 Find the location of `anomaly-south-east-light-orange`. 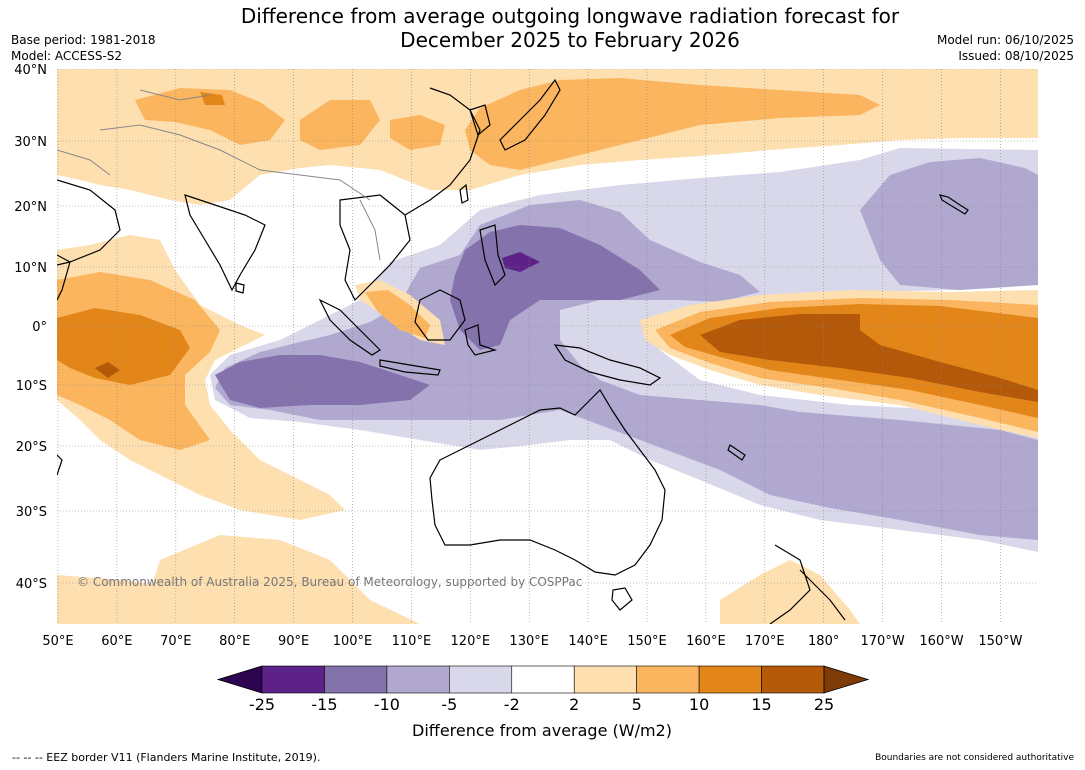

anomaly-south-east-light-orange is located at coordinates (790, 592).